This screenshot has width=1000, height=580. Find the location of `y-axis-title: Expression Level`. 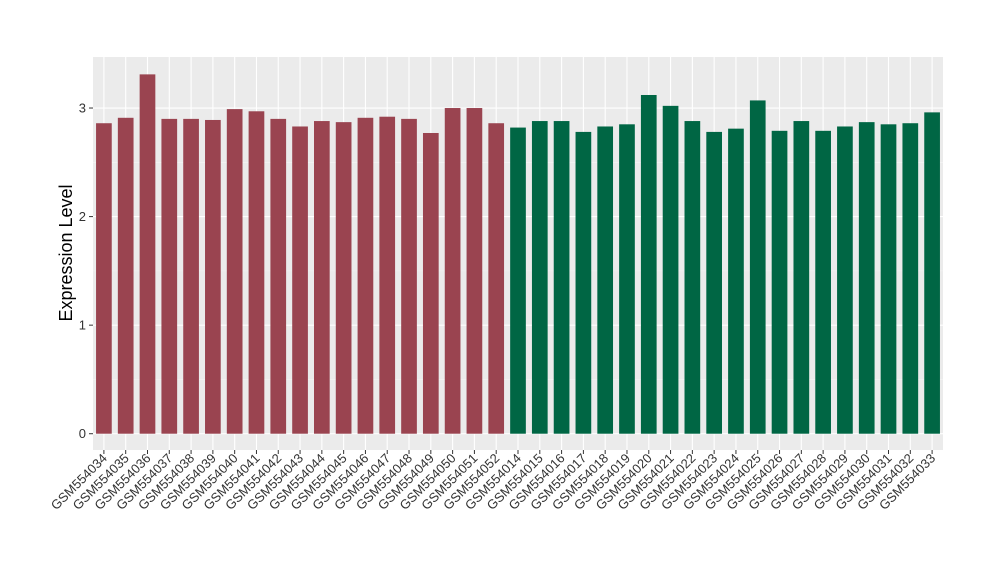

y-axis-title: Expression Level is located at coordinates (66, 252).